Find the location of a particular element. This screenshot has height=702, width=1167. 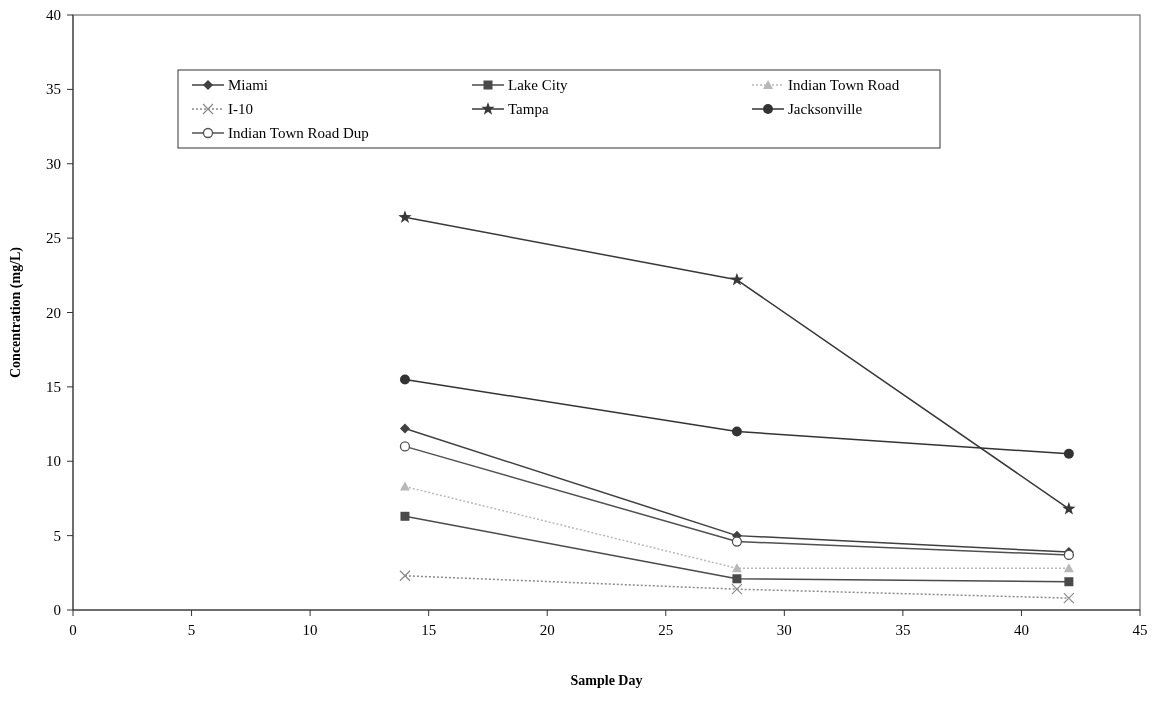

x-tick-label: 0 is located at coordinates (73, 630).